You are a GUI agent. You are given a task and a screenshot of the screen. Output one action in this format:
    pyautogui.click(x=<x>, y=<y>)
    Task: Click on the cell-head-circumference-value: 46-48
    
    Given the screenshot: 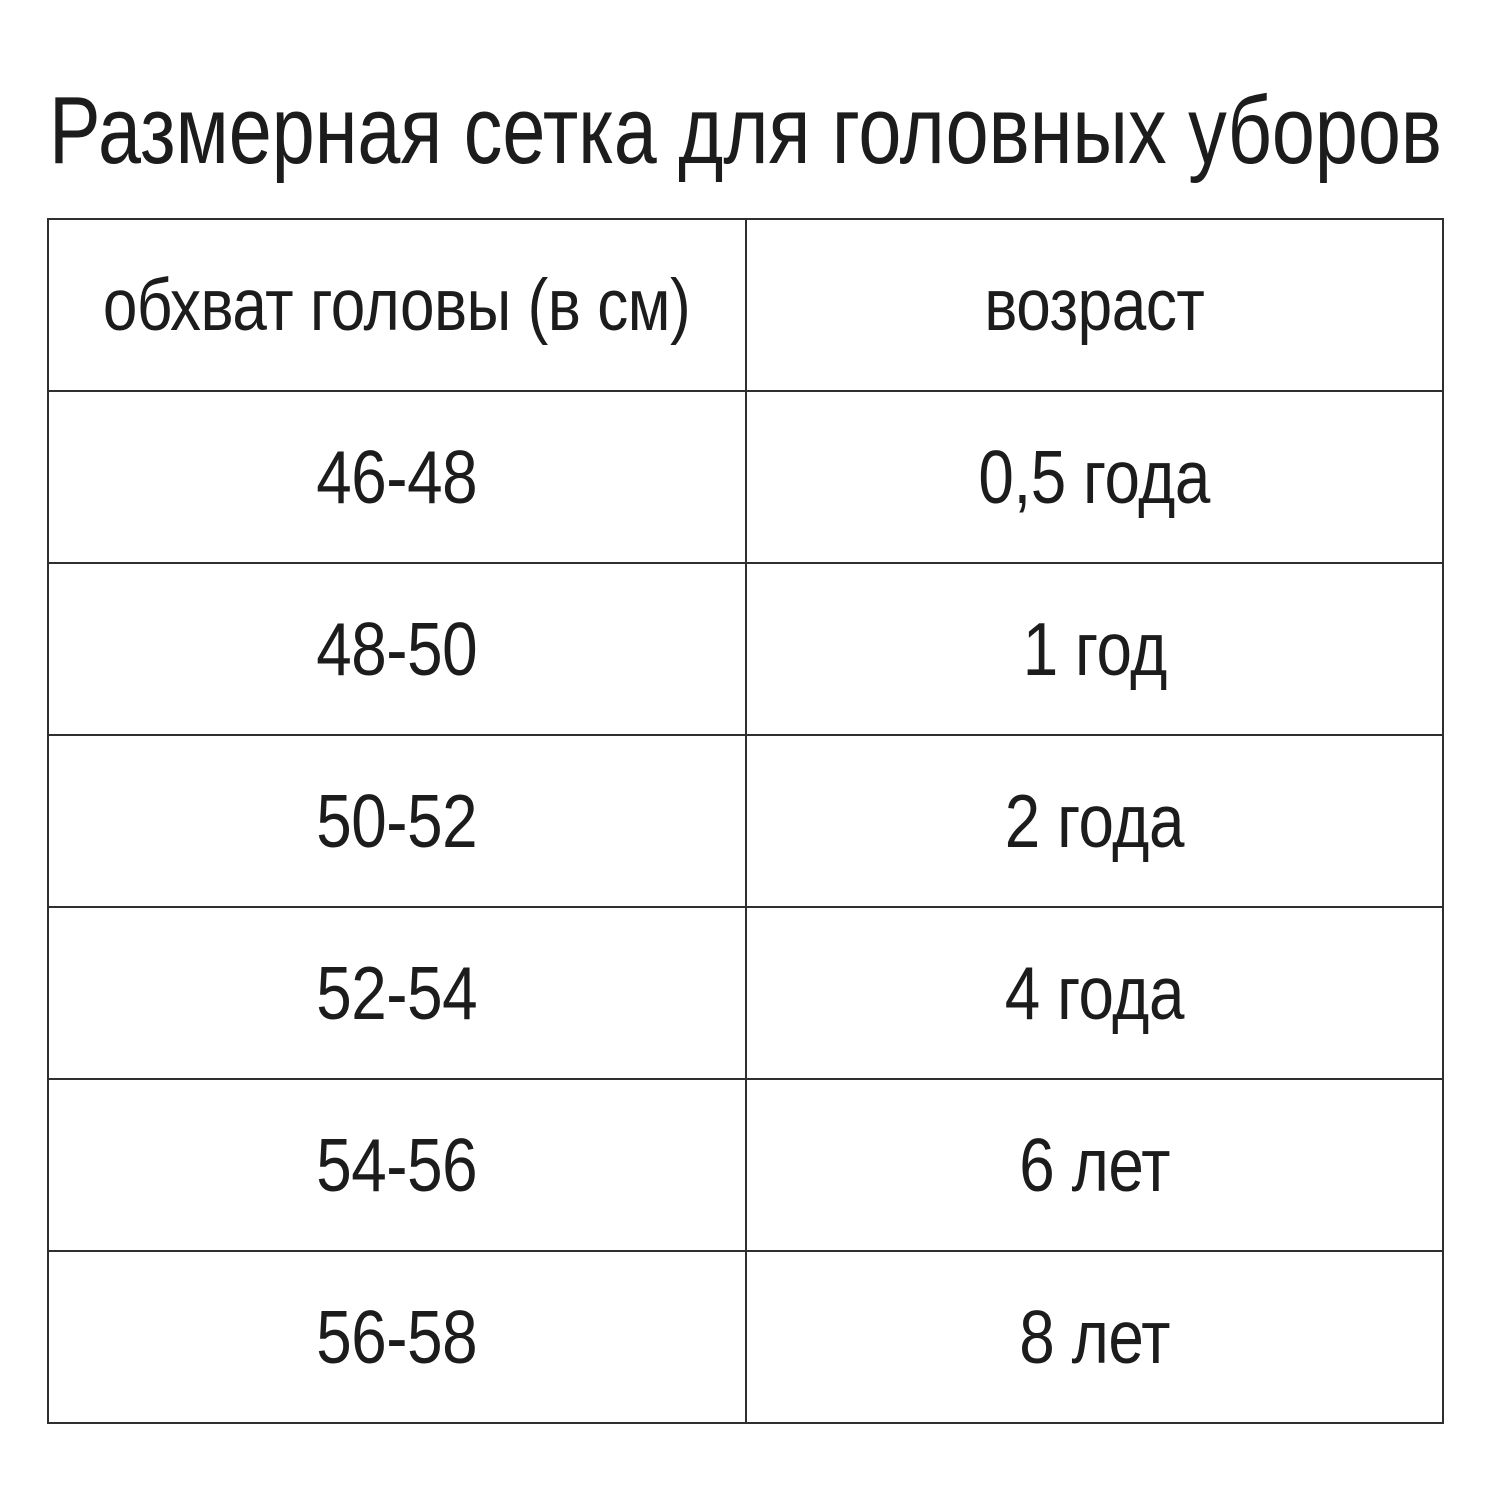 What is the action you would take?
    pyautogui.click(x=397, y=477)
    